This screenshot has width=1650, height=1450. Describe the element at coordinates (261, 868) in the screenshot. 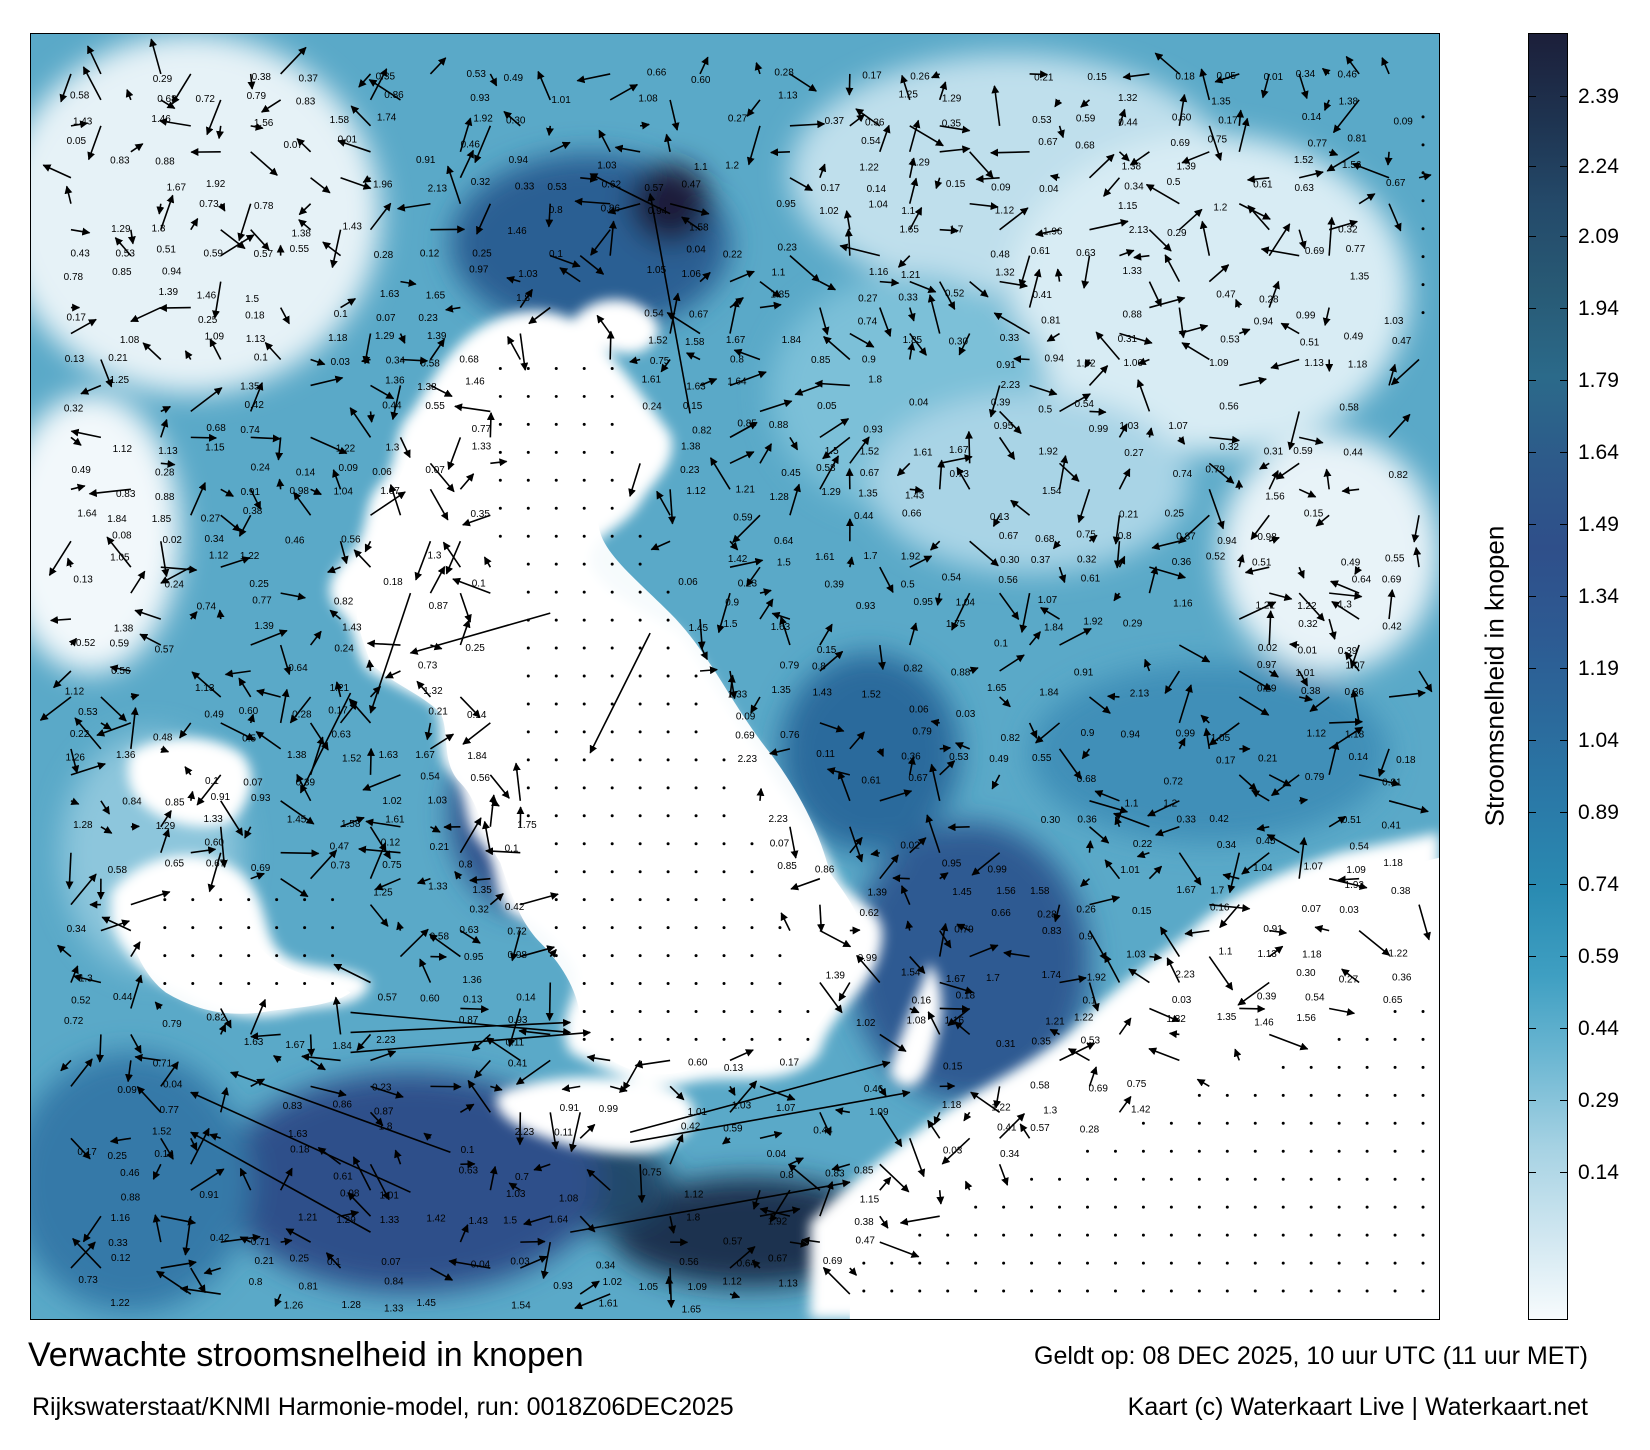

I see `speed-label: 0.69` at that location.